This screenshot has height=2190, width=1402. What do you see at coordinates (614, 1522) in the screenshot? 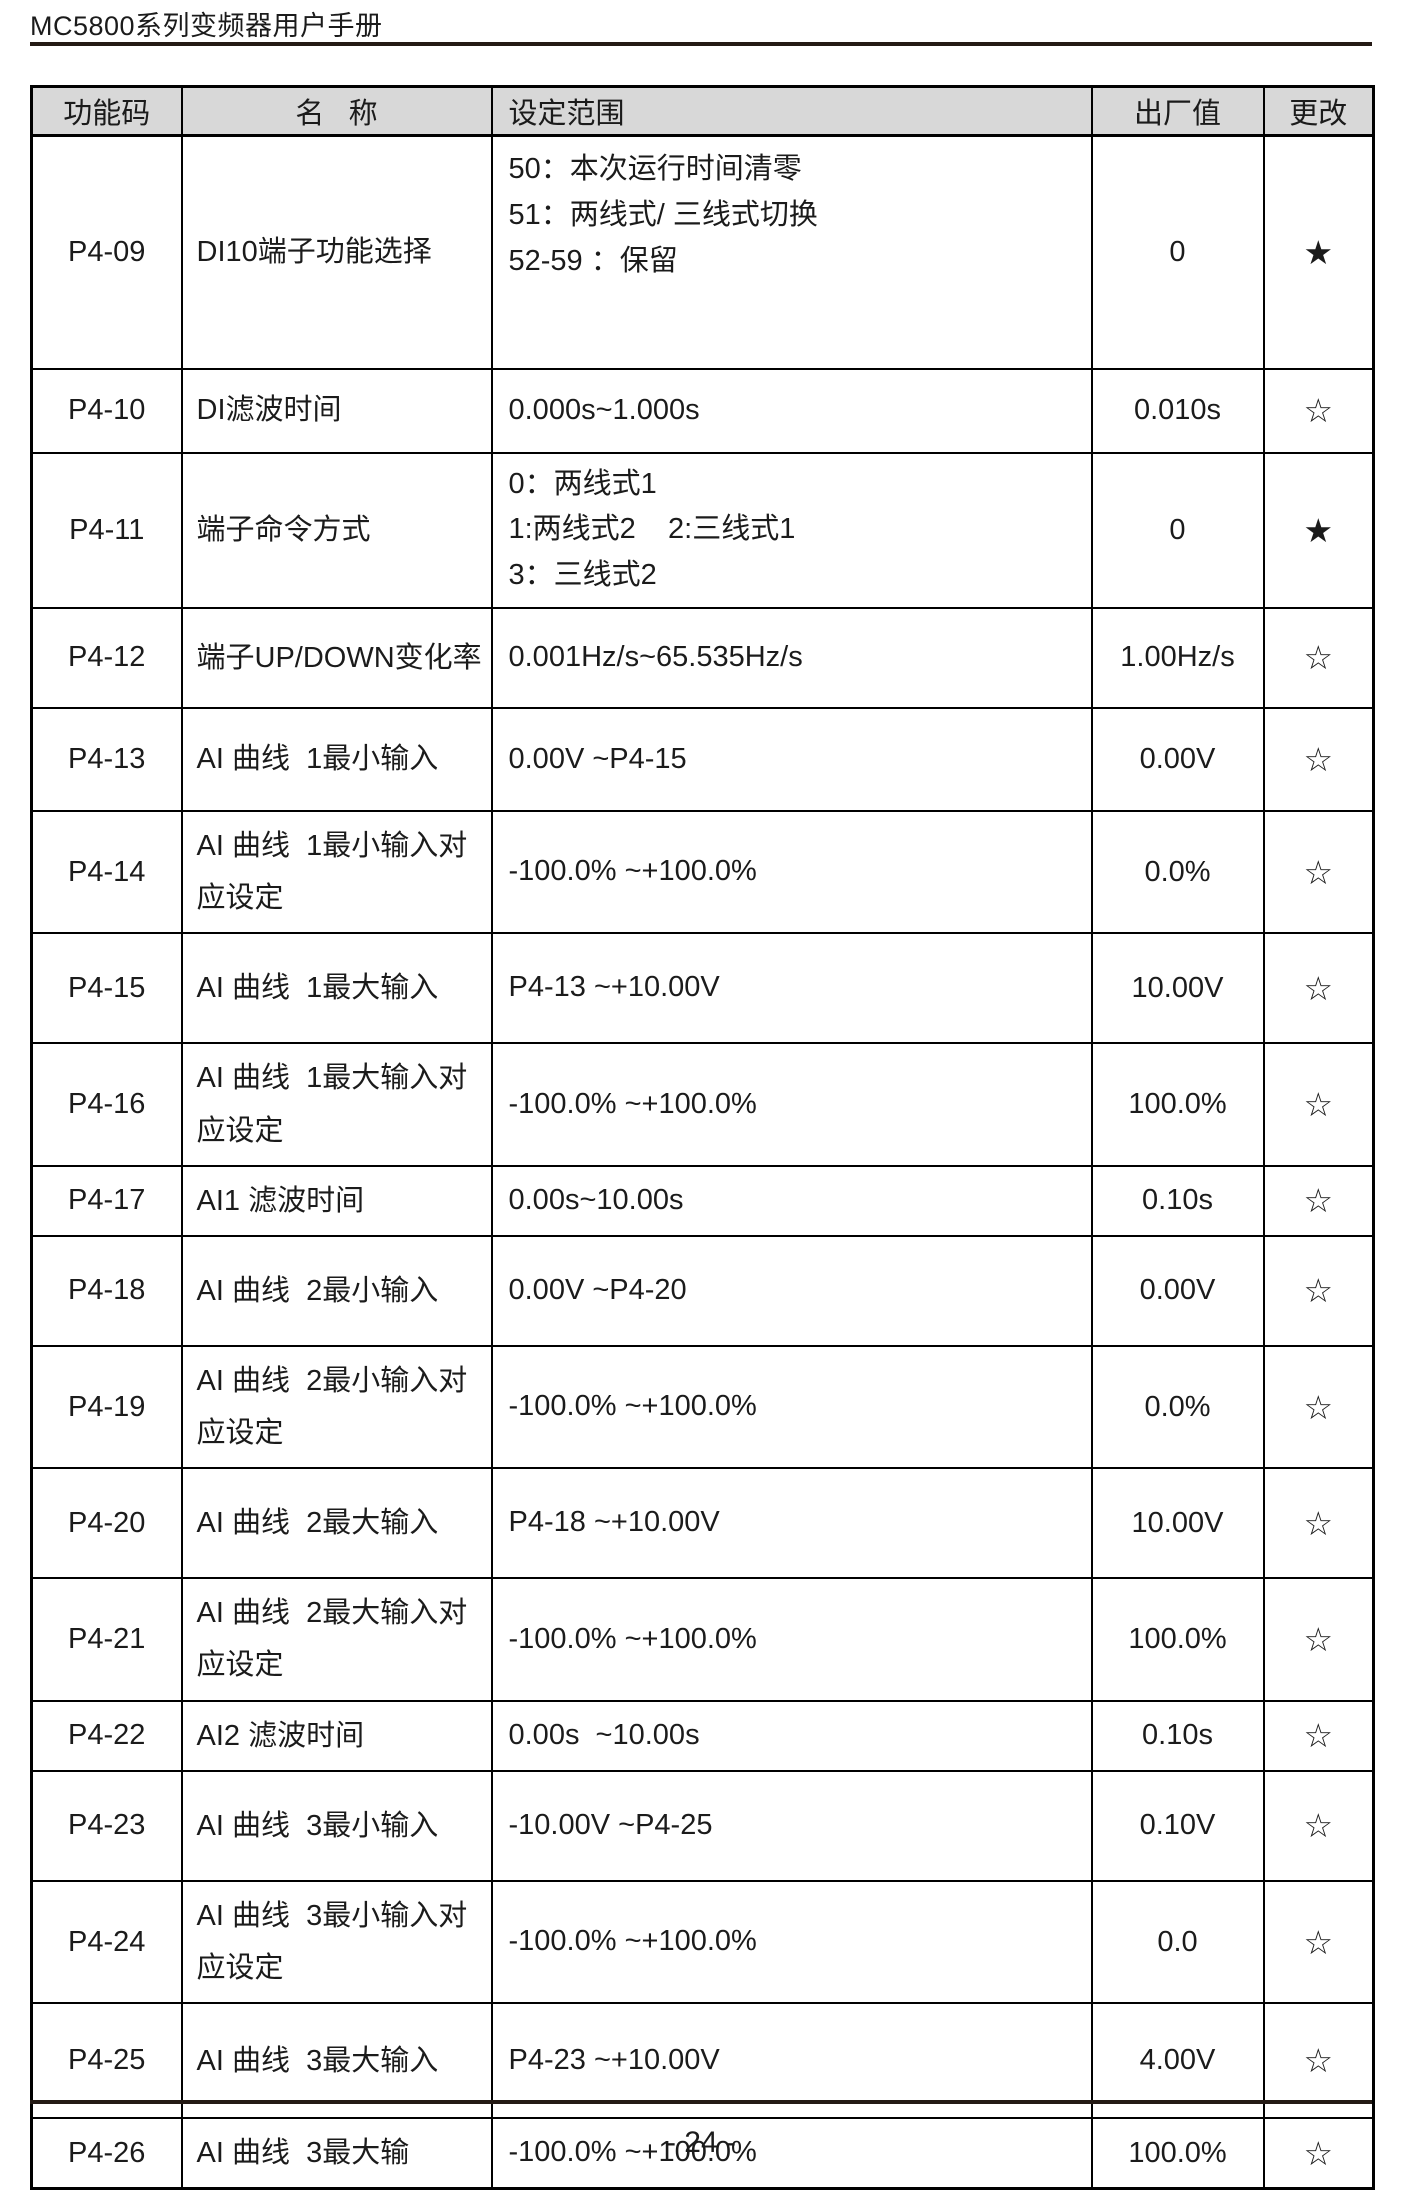
I see `range-line: P4-18 ~+10.00V` at bounding box center [614, 1522].